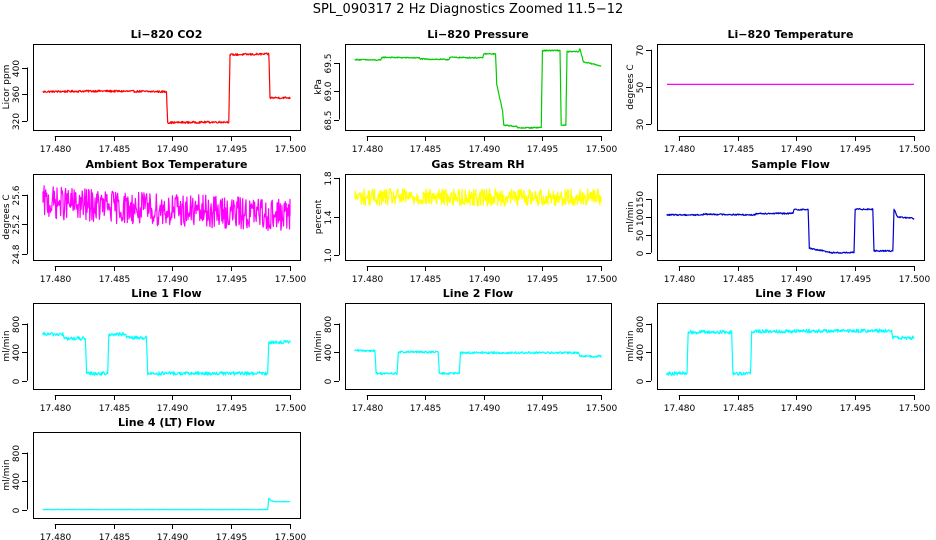 Image resolution: width=936 pixels, height=540 pixels. I want to click on y-tick-label: 70, so click(641, 51).